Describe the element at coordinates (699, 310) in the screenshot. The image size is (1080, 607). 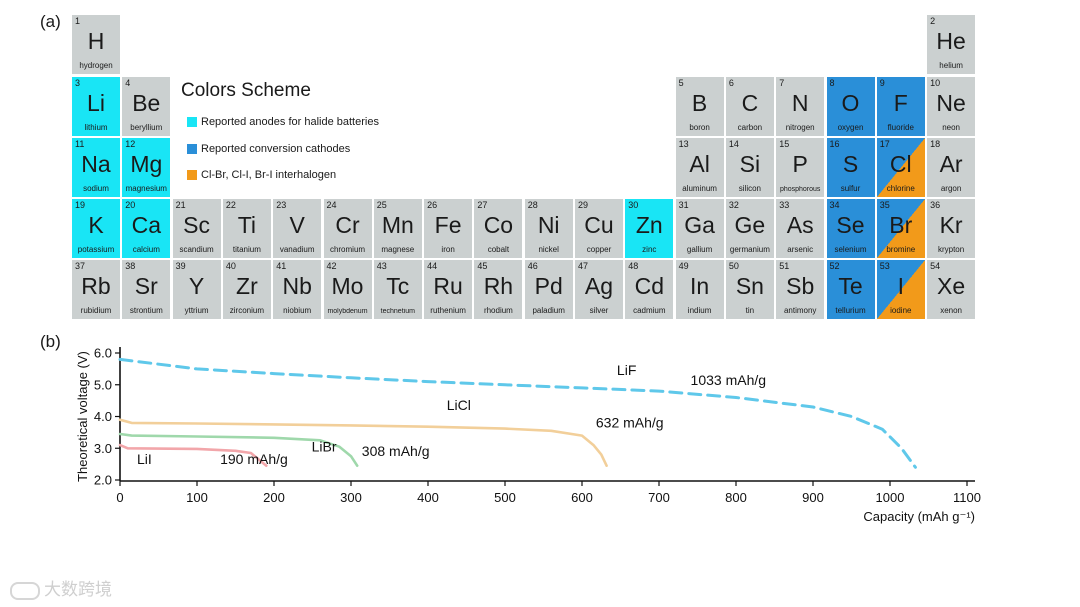
I see `element-name: indium` at that location.